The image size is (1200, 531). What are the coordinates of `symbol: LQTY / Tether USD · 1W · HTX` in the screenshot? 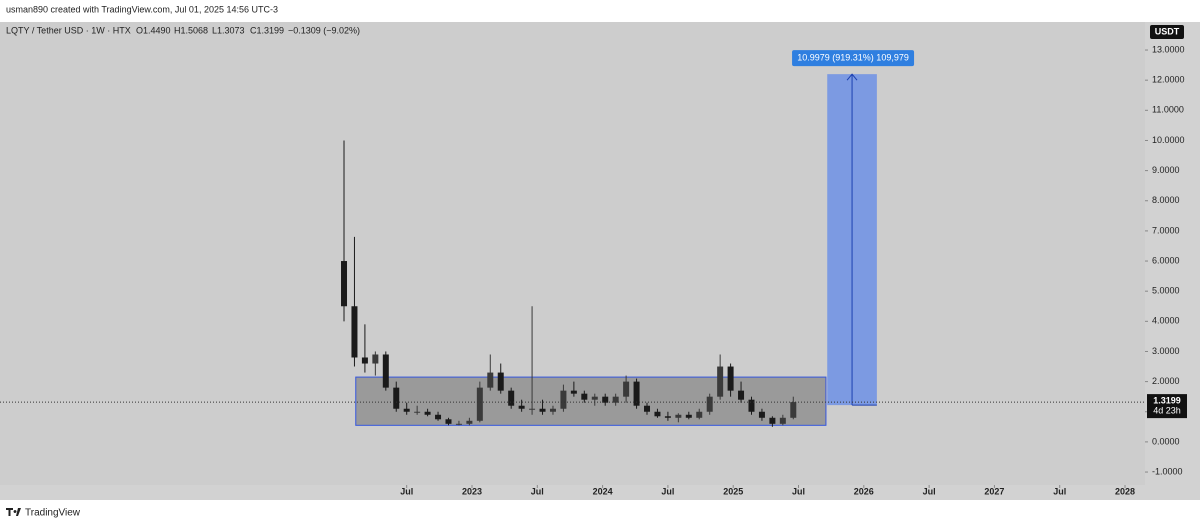 It's located at (68, 30).